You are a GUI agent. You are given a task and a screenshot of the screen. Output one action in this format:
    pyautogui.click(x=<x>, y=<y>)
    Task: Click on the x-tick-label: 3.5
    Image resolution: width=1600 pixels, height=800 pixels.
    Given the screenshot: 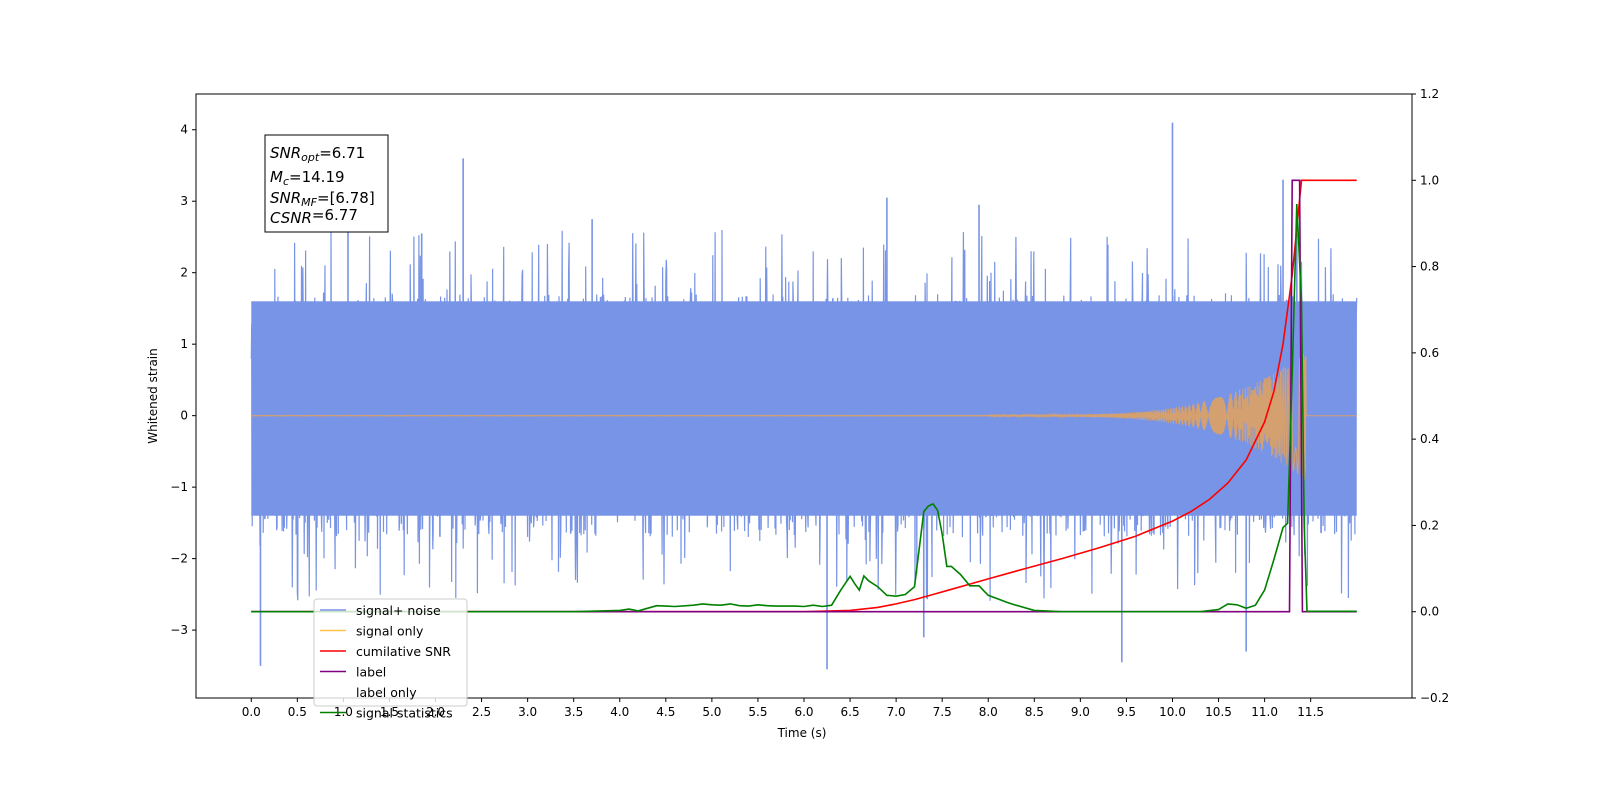 What is the action you would take?
    pyautogui.click(x=573, y=712)
    